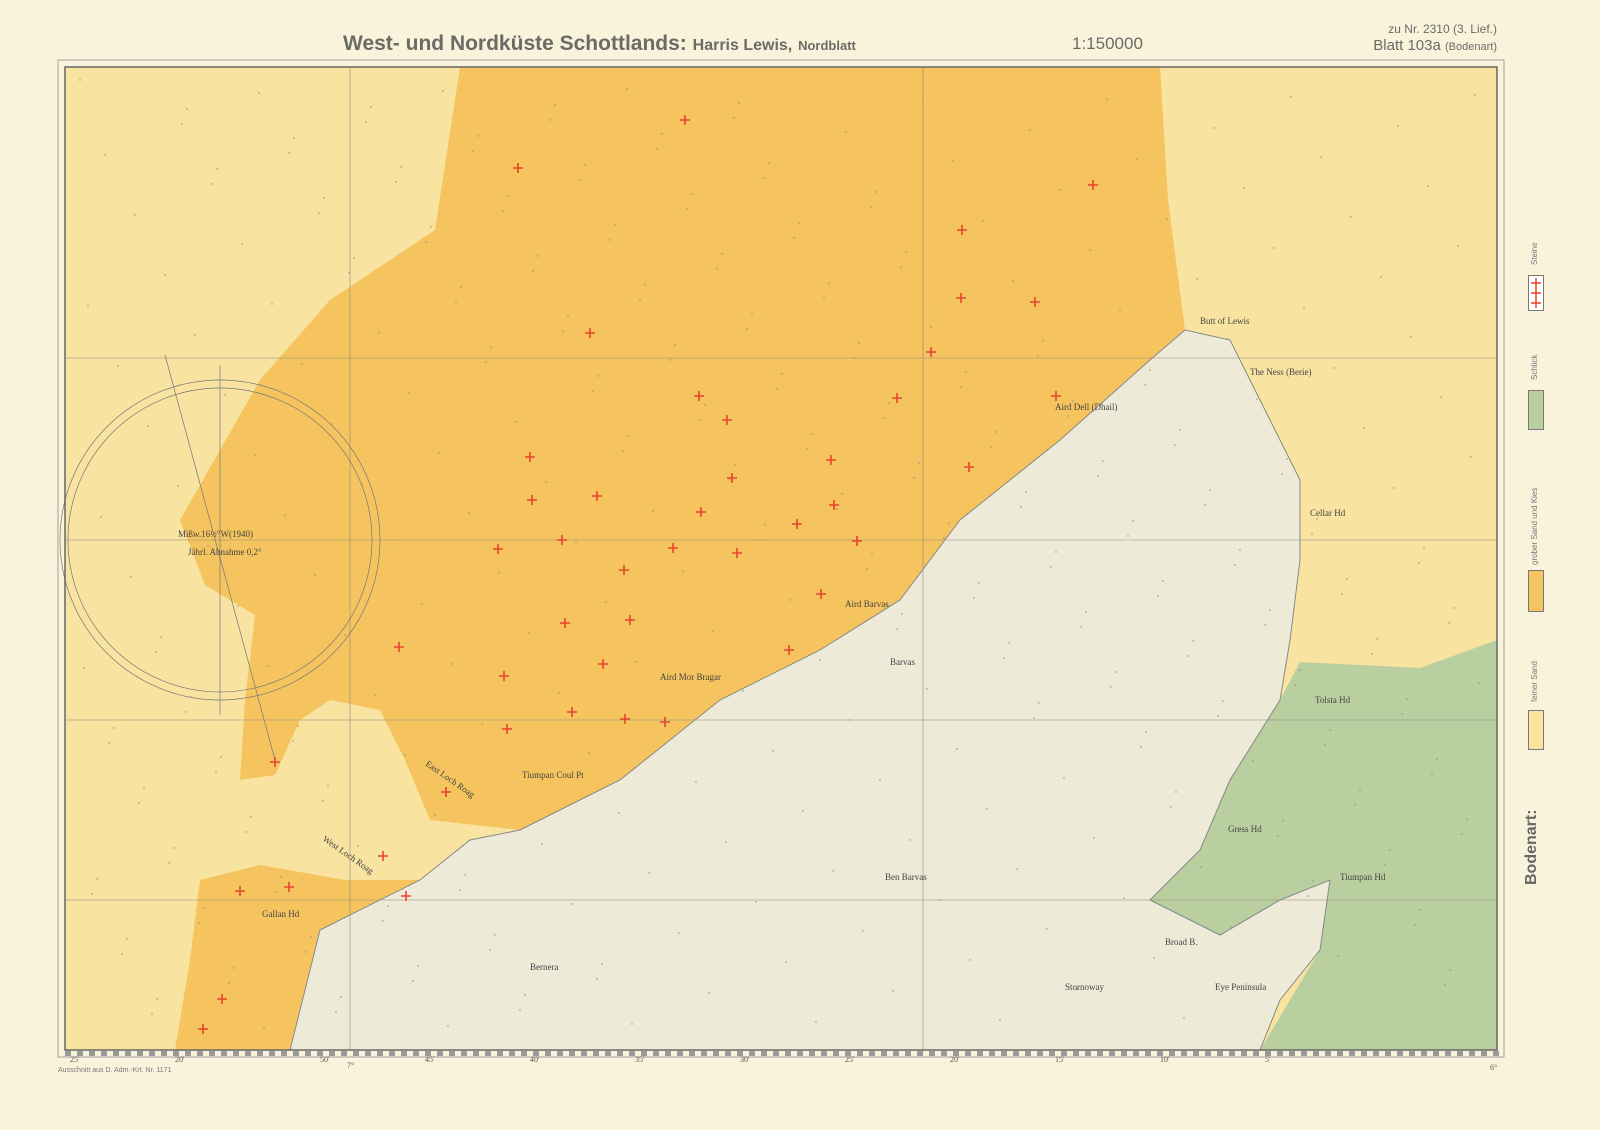  What do you see at coordinates (1536, 591) in the screenshot?
I see `legend-swatch-coarse-sand` at bounding box center [1536, 591].